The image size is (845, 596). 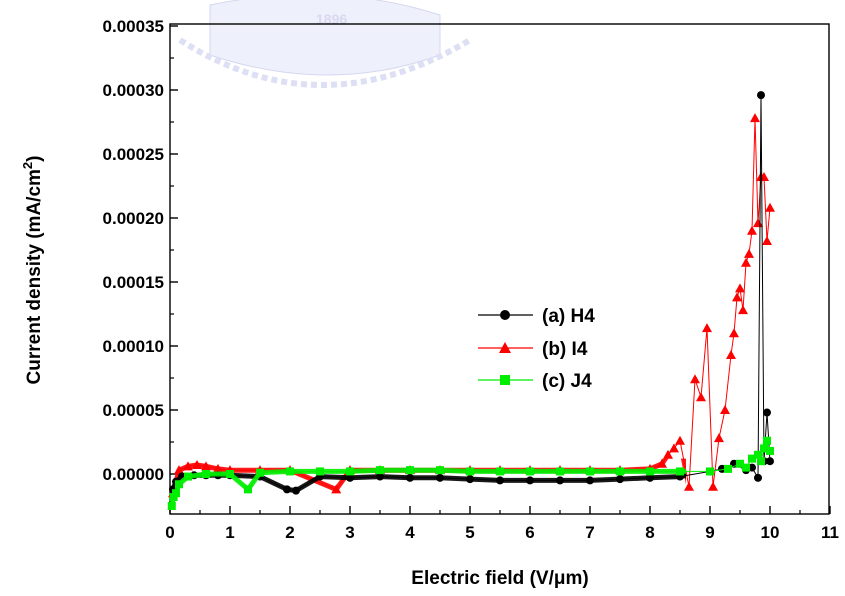 What do you see at coordinates (289, 532) in the screenshot?
I see `x-tick-label: 2` at bounding box center [289, 532].